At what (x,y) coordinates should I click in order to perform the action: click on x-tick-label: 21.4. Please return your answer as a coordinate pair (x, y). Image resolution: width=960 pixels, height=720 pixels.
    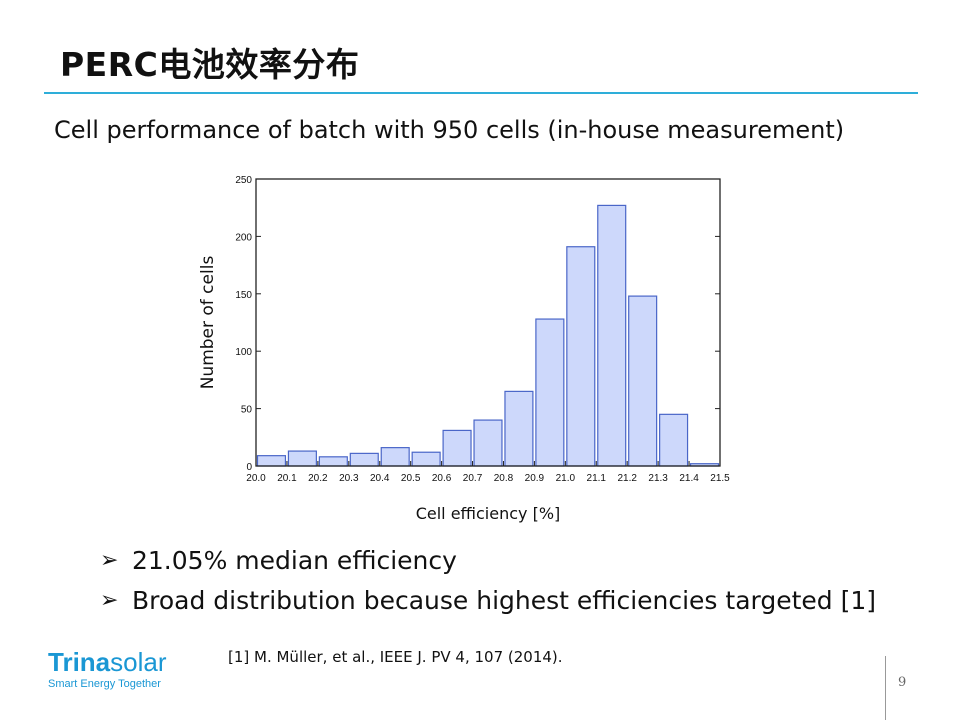
    Looking at the image, I should click on (689, 478).